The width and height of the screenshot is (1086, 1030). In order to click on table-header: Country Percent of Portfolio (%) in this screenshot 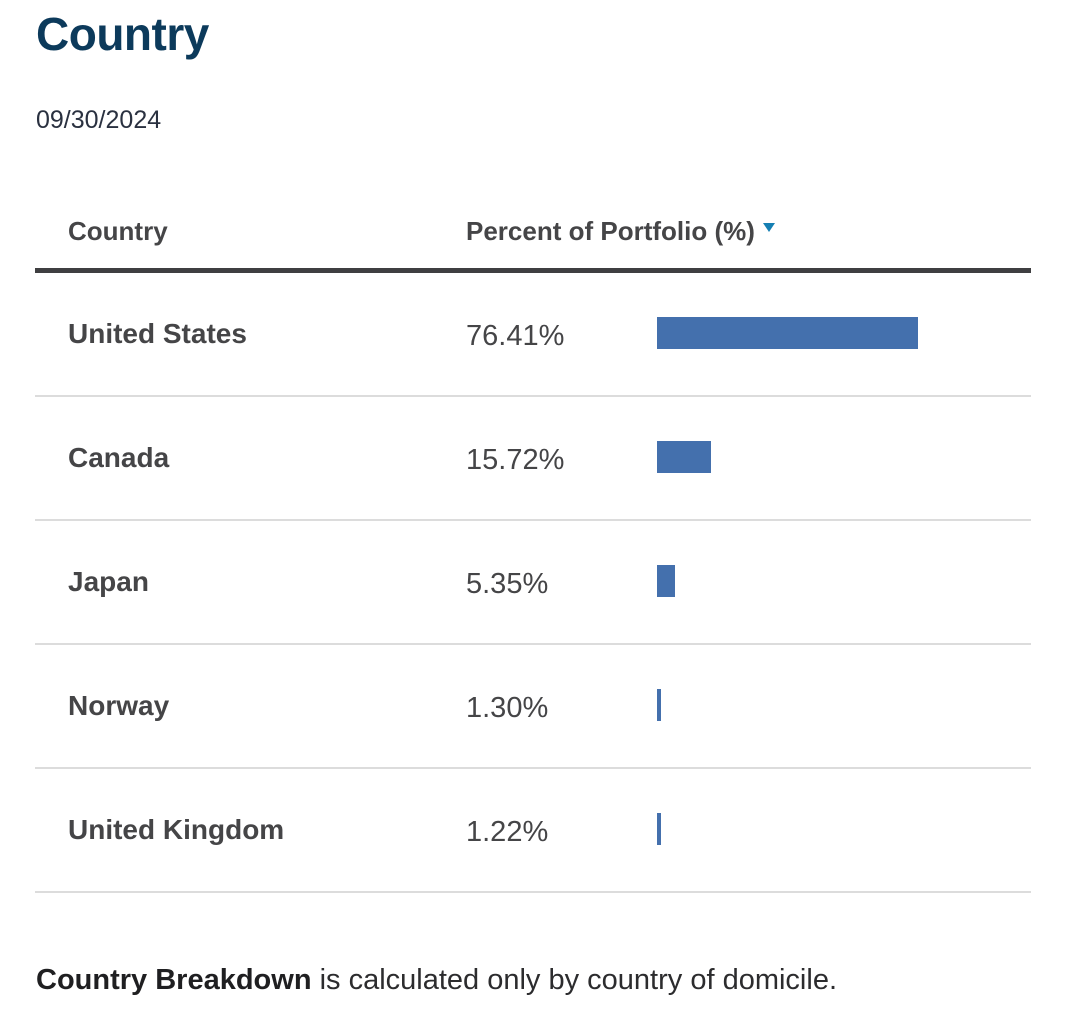, I will do `click(533, 234)`.